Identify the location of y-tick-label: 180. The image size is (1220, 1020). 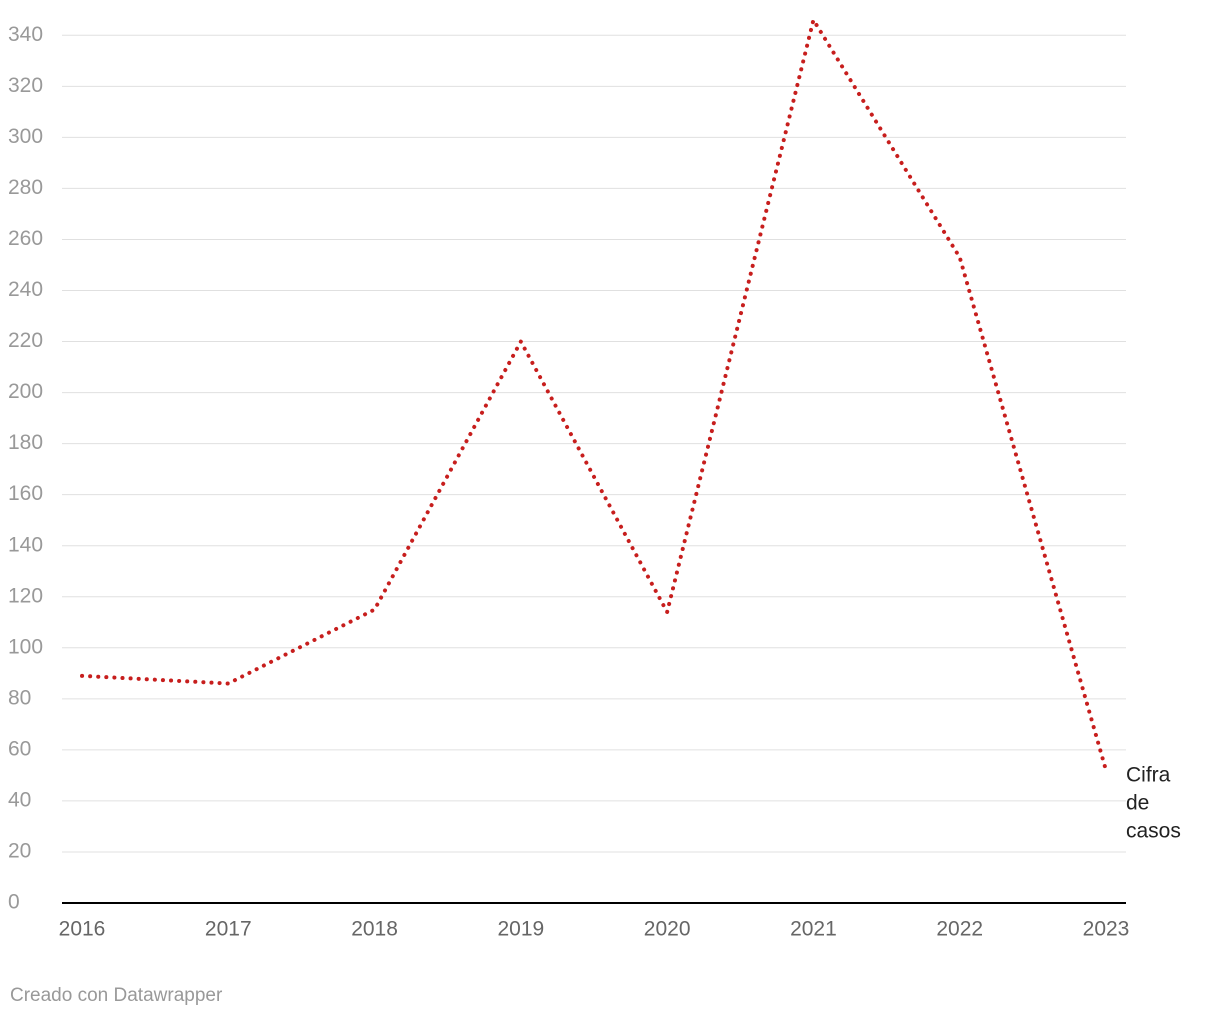
(25, 442).